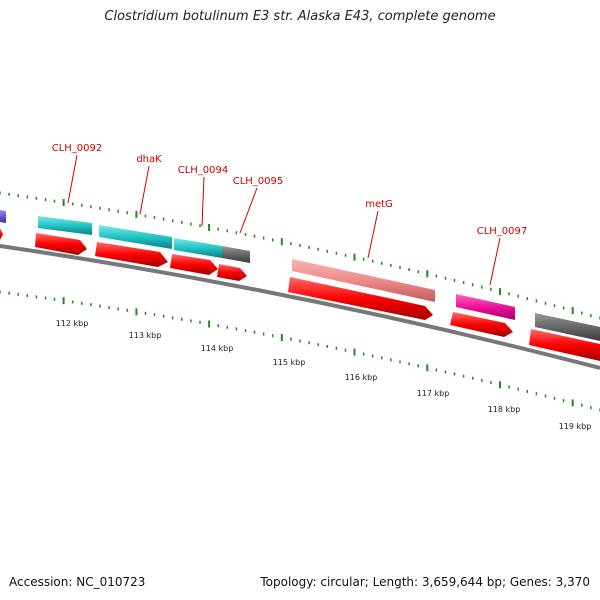 The height and width of the screenshot is (600, 600). I want to click on gene-label-metg: metG, so click(379, 204).